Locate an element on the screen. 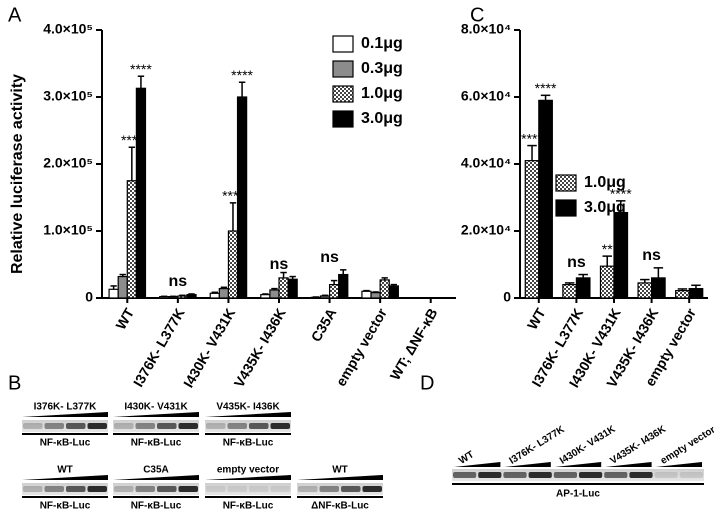 The image size is (714, 517). blot-label: V435K- I436K is located at coordinates (248, 407).